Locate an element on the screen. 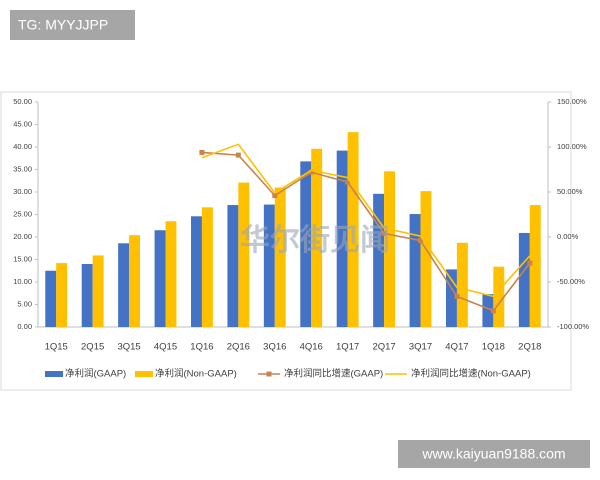 This screenshot has width=600, height=480. site-box is located at coordinates (494, 454).